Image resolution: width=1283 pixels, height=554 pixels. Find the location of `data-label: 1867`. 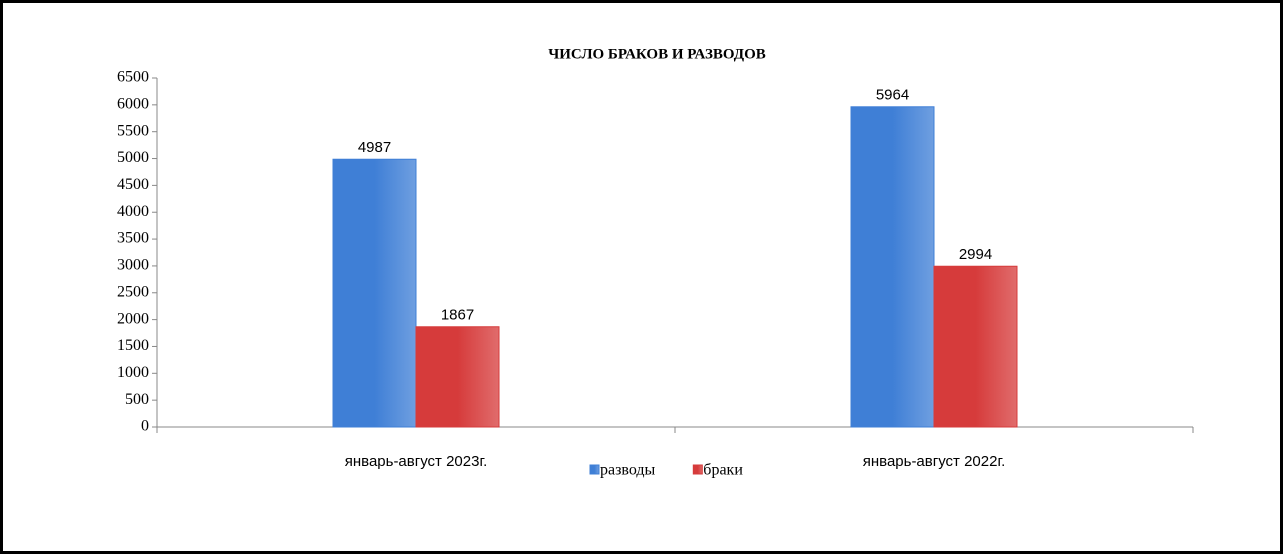

data-label: 1867 is located at coordinates (457, 315).